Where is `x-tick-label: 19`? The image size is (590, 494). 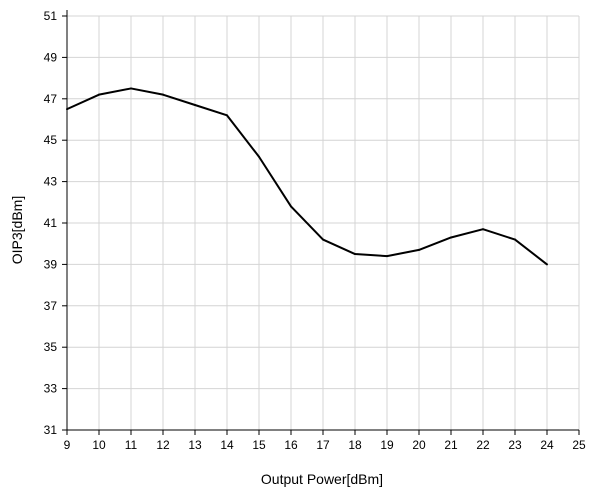
x-tick-label: 19 is located at coordinates (387, 445).